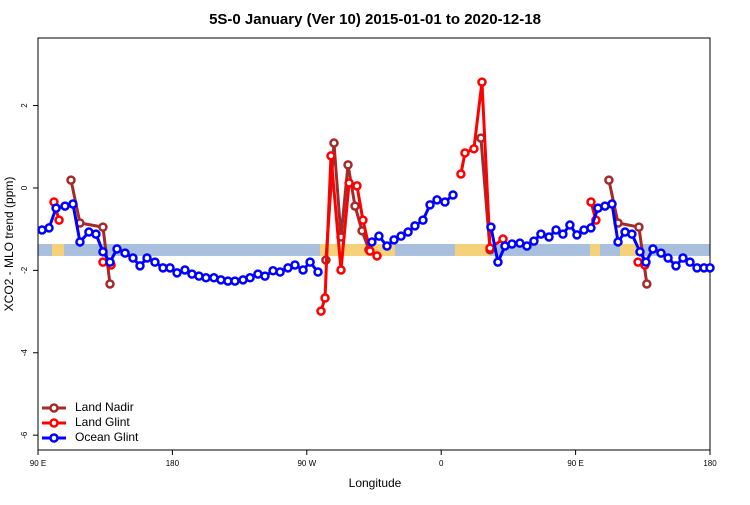 The image size is (750, 505). What do you see at coordinates (24, 353) in the screenshot?
I see `y-tick-label: -4` at bounding box center [24, 353].